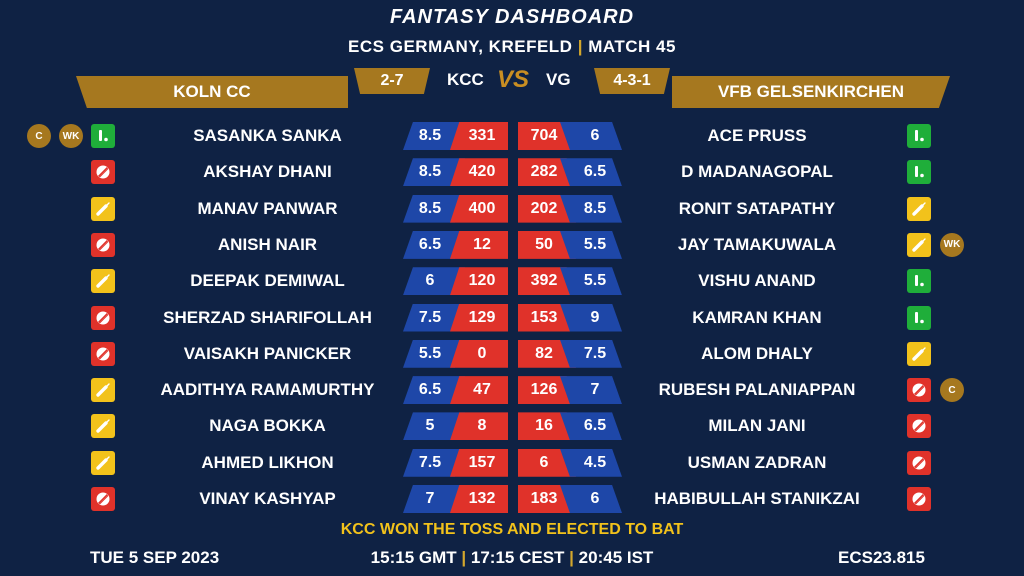 The image size is (1024, 576). Describe the element at coordinates (392, 81) in the screenshot. I see `team-left-form: 2-7` at that location.